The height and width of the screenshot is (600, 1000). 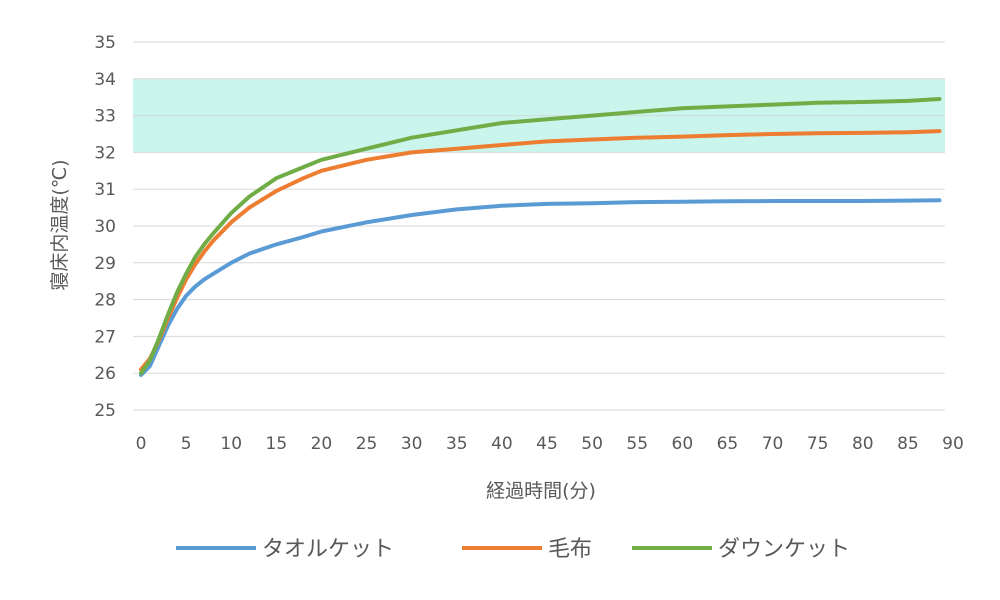 I want to click on legend-label-2: ダウンケット, so click(x=784, y=549).